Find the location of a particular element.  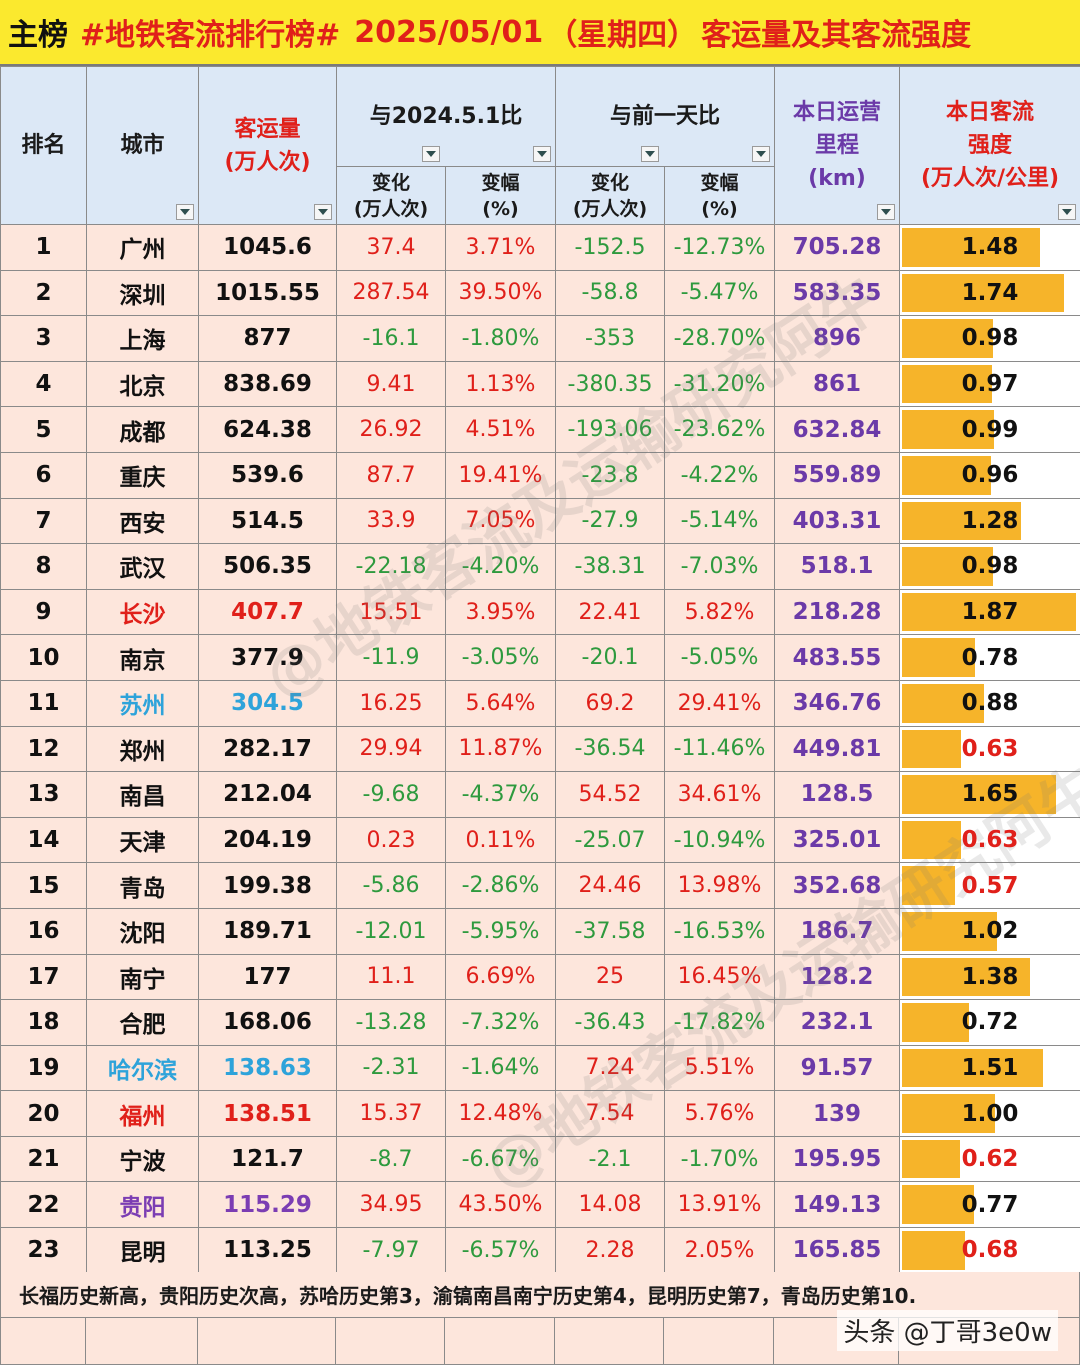

table-row: 17 南宁 177 11.1 6.69% 25 16.45% 128.2 1.38 is located at coordinates (540, 977).